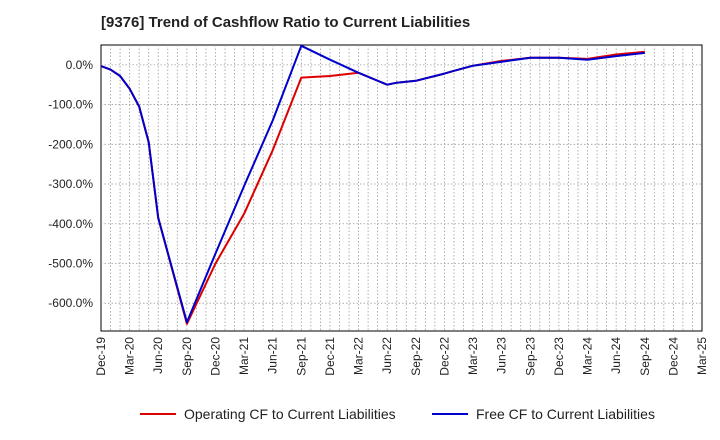 This screenshot has width=720, height=440. I want to click on x-tick-label: Dec-22, so click(444, 356).